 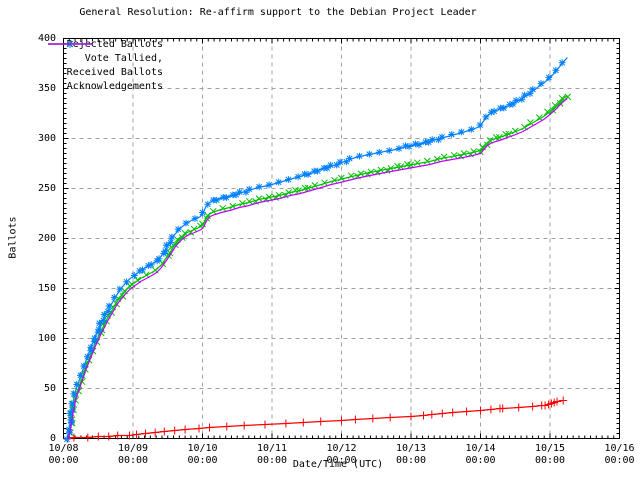 What do you see at coordinates (114, 86) in the screenshot?
I see `legend-label: Acknowledgements` at bounding box center [114, 86].